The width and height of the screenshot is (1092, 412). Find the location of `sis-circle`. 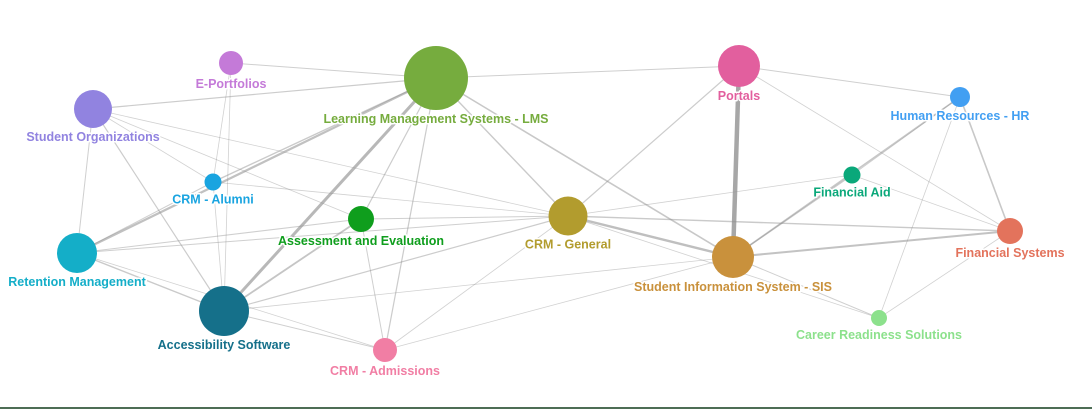

sis-circle is located at coordinates (733, 257).